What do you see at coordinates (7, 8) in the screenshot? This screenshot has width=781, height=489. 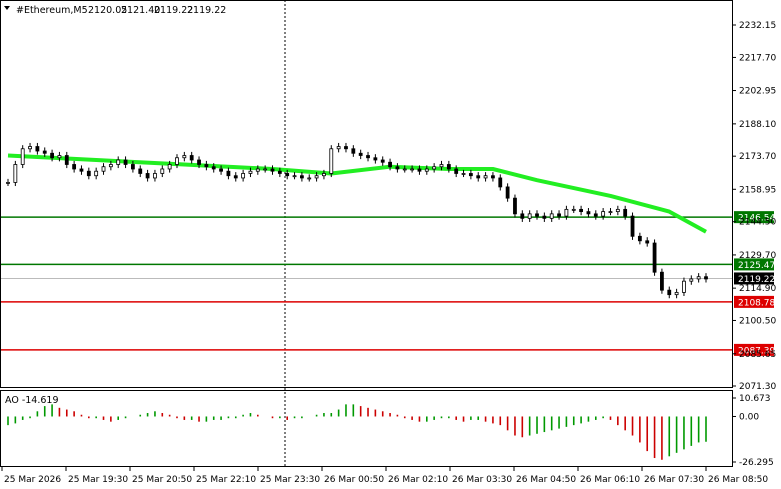 I see `dropdown-triangle-icon` at bounding box center [7, 8].